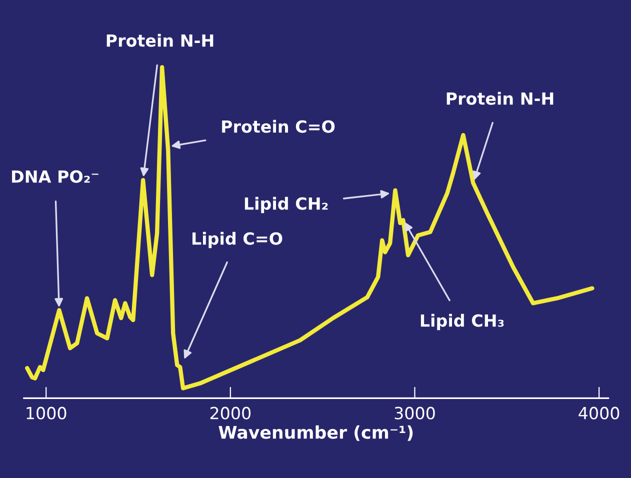  What do you see at coordinates (414, 413) in the screenshot?
I see `x-tick-label: 3000` at bounding box center [414, 413].